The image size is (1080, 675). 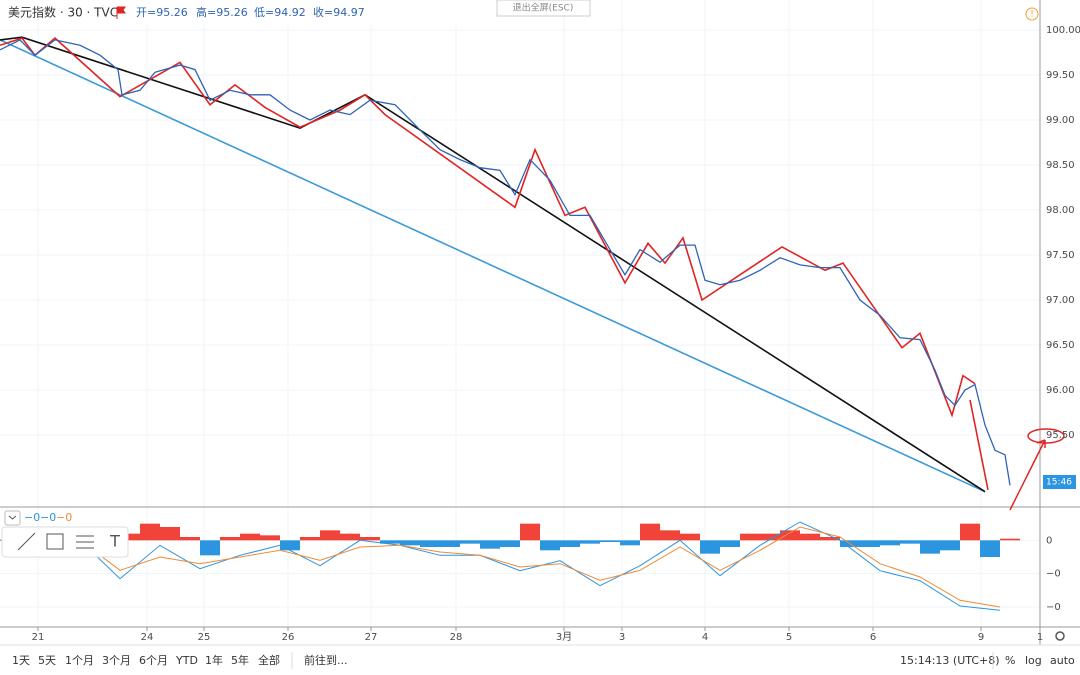 I want to click on y-tick-label: 95.50, so click(x=1060, y=435).